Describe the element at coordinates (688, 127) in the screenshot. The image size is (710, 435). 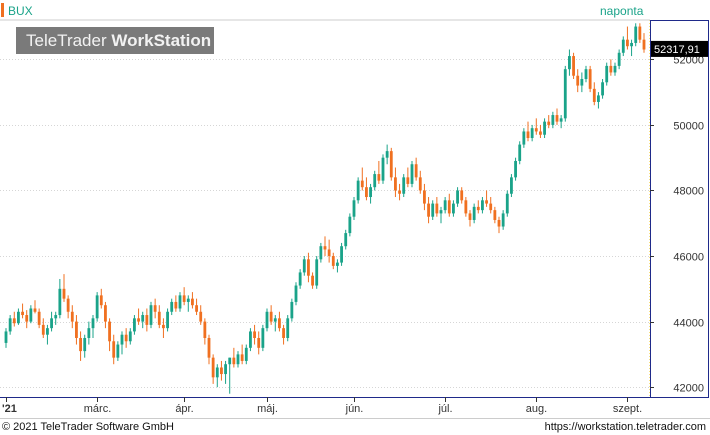
I see `y-tick-label: 50000` at that location.